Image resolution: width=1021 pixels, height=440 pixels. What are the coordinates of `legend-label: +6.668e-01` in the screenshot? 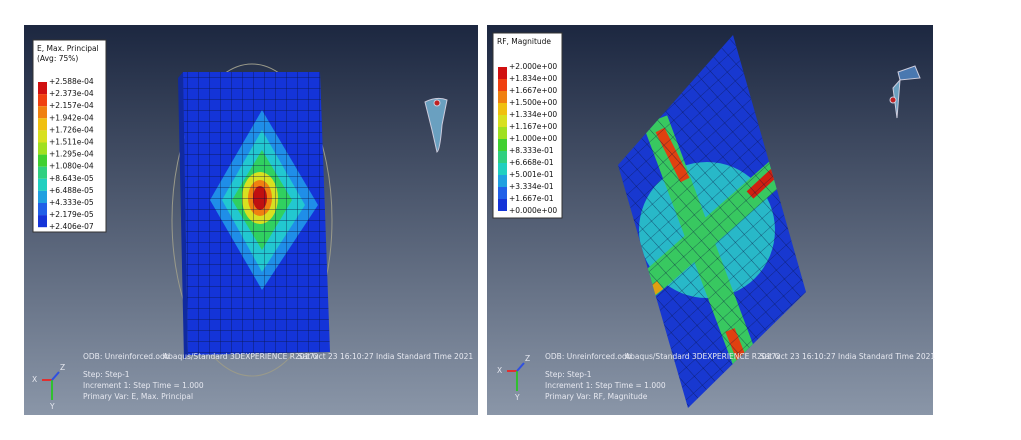 It's located at (531, 162).